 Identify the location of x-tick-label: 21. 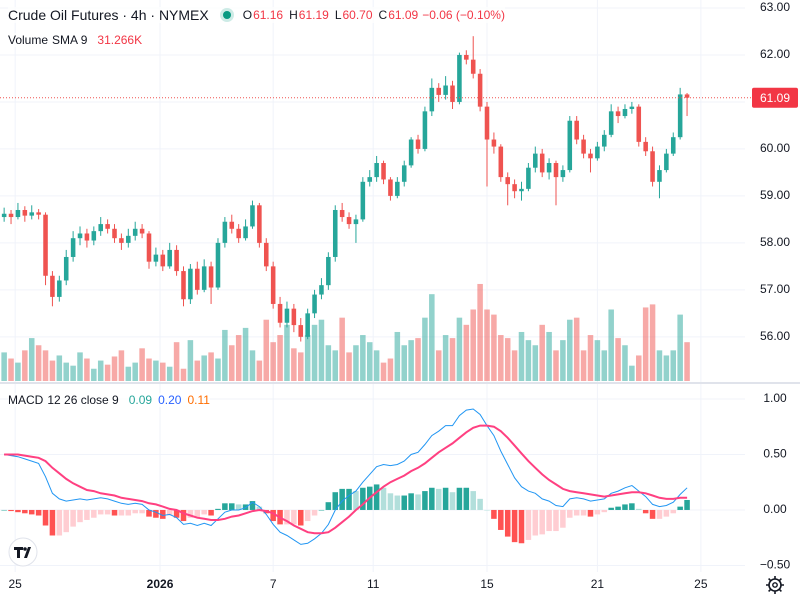
(598, 584).